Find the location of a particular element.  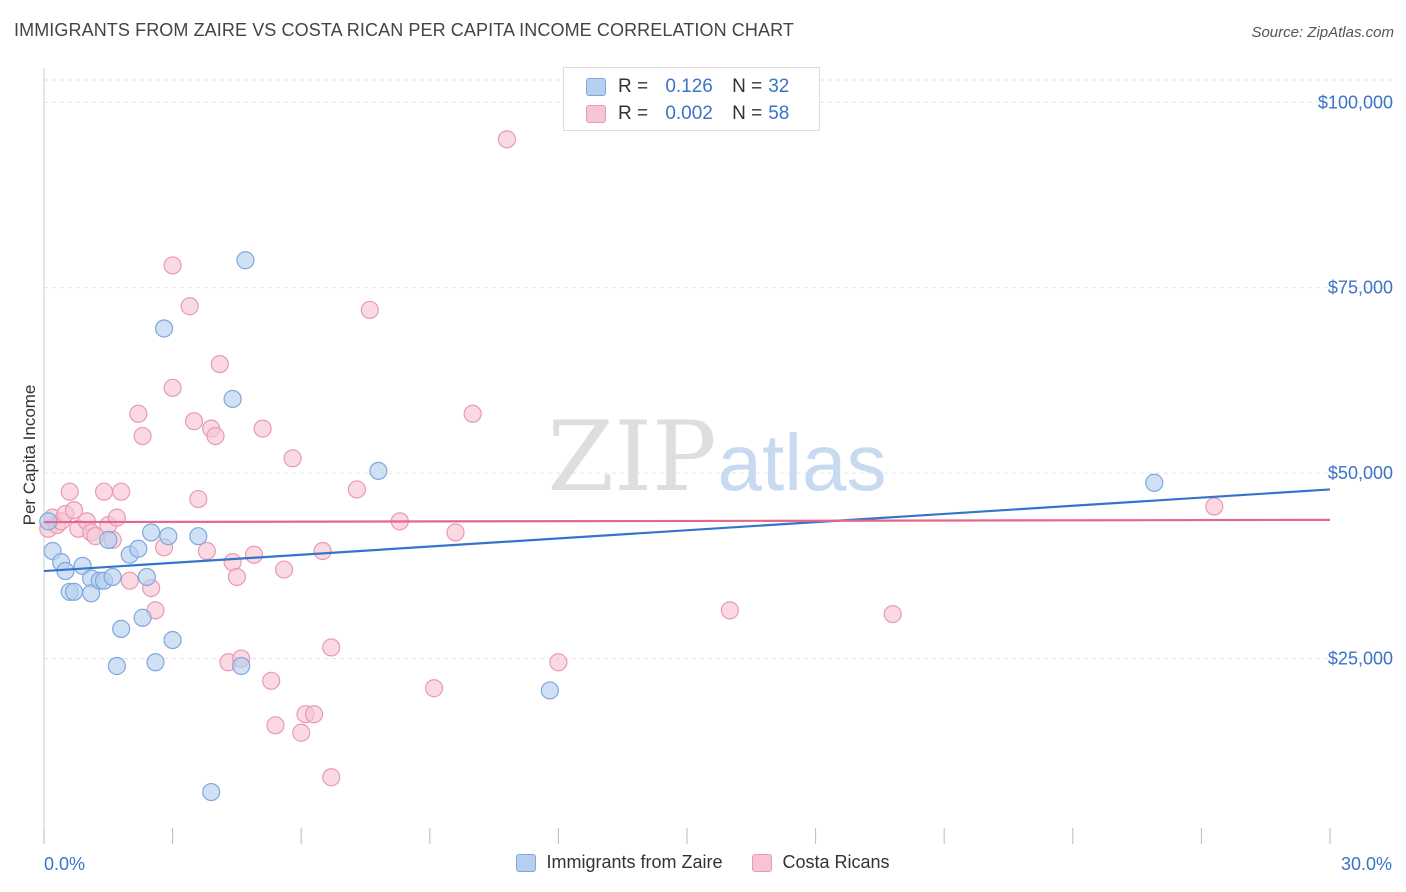

legend-row-costa-rica: R = 0.002 N = 58 is located at coordinates (687, 114).